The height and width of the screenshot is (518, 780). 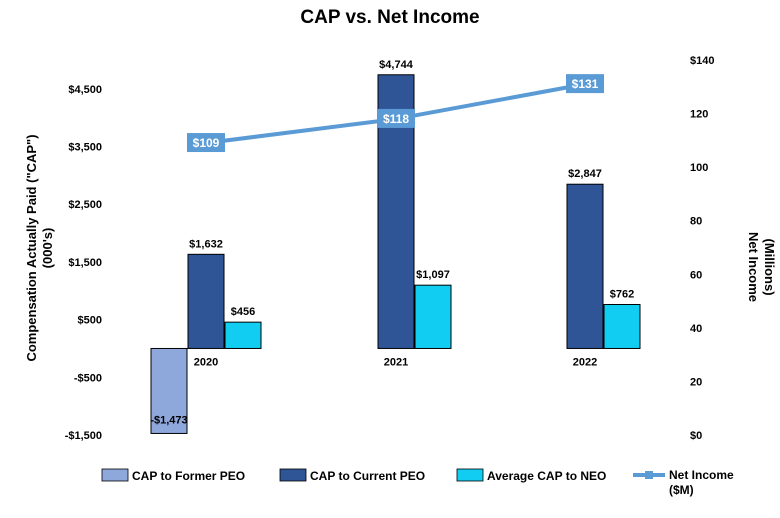 I want to click on bar-data-label: $1,097, so click(x=433, y=275).